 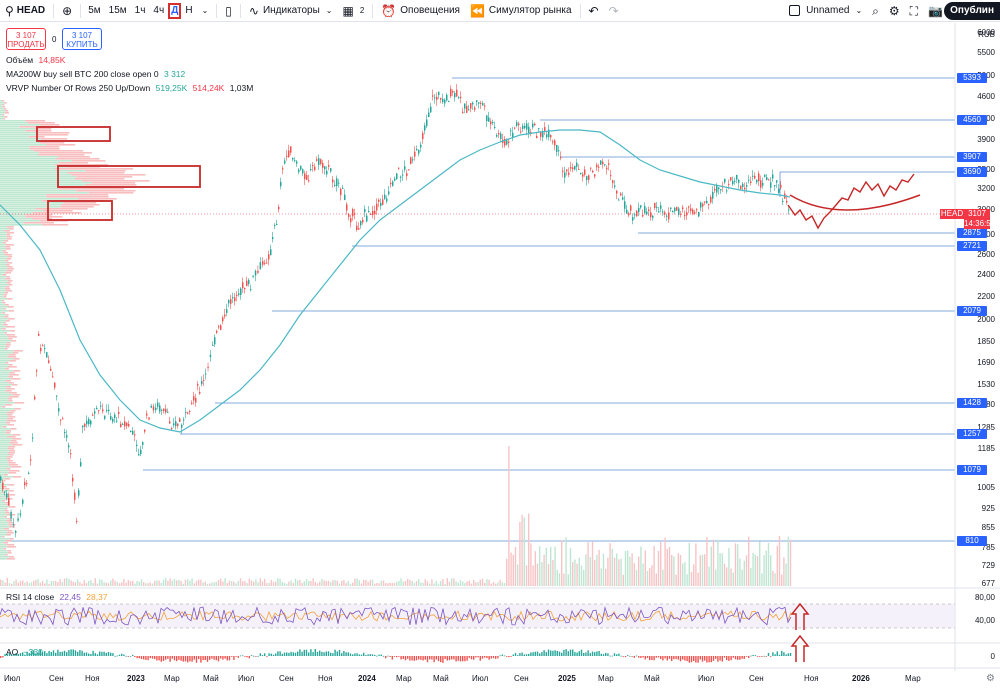 I want to click on alerts-label: Оповещения, so click(x=430, y=10).